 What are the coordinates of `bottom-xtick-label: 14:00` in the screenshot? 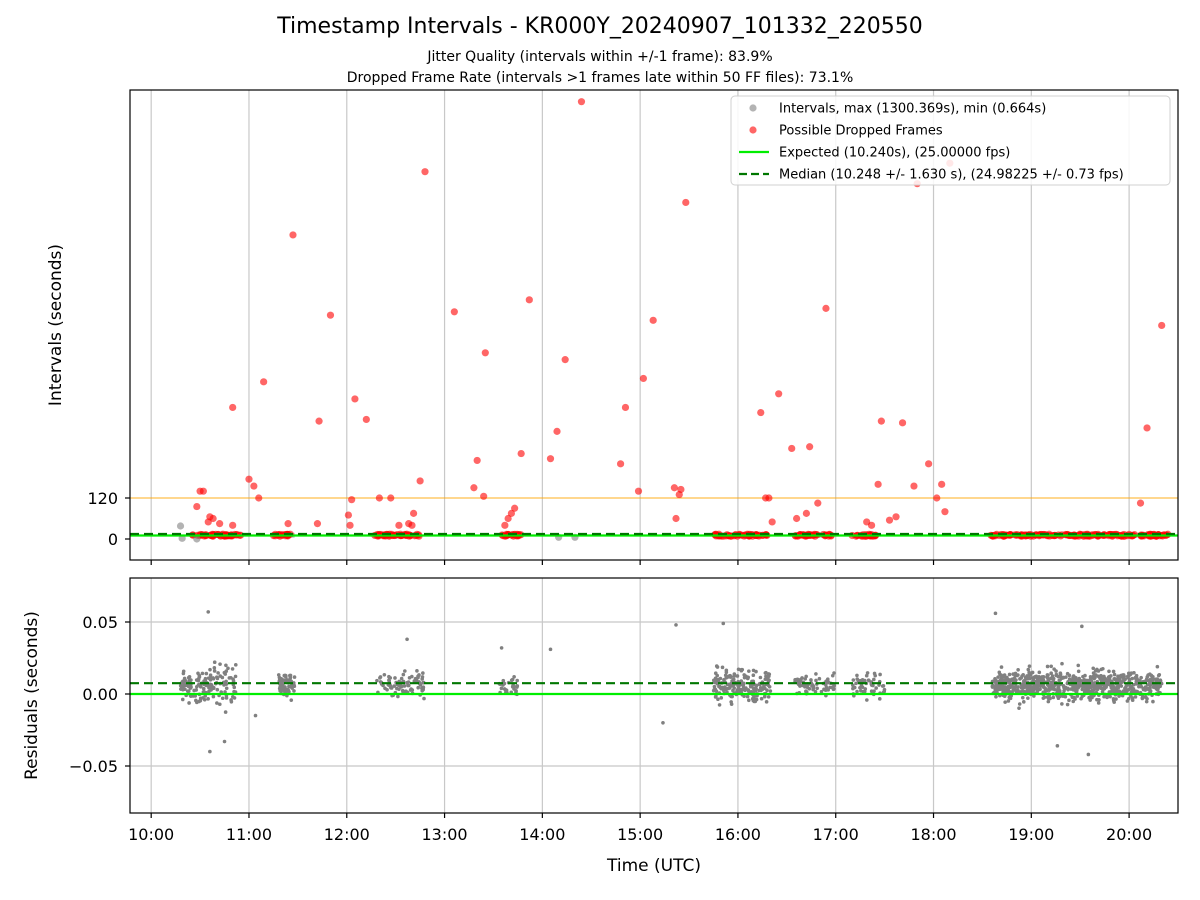 It's located at (542, 834).